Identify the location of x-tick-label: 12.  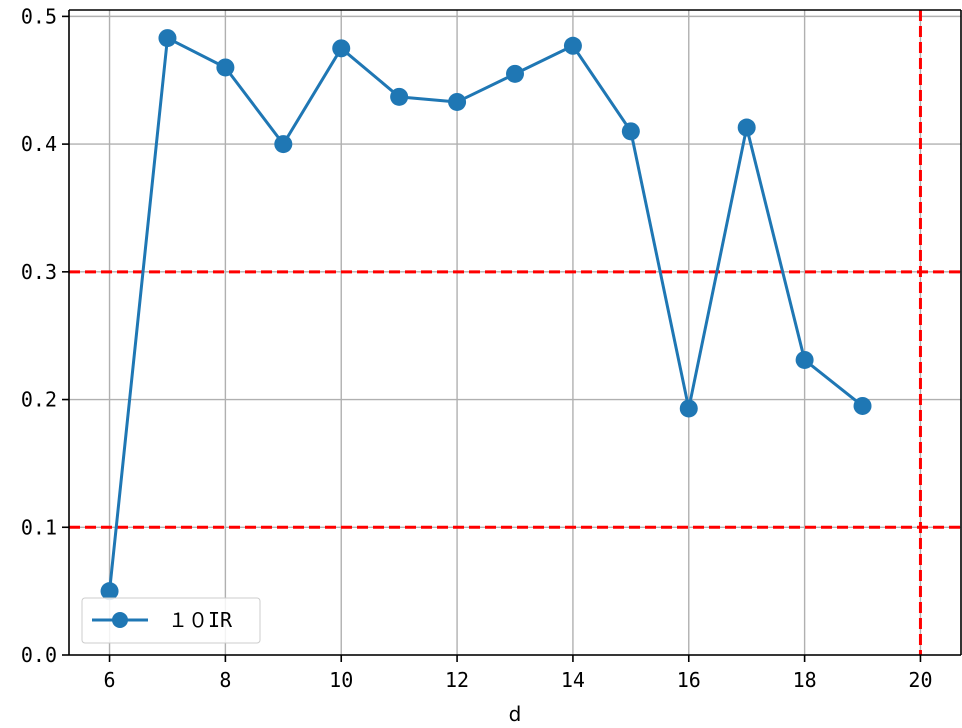
(457, 680).